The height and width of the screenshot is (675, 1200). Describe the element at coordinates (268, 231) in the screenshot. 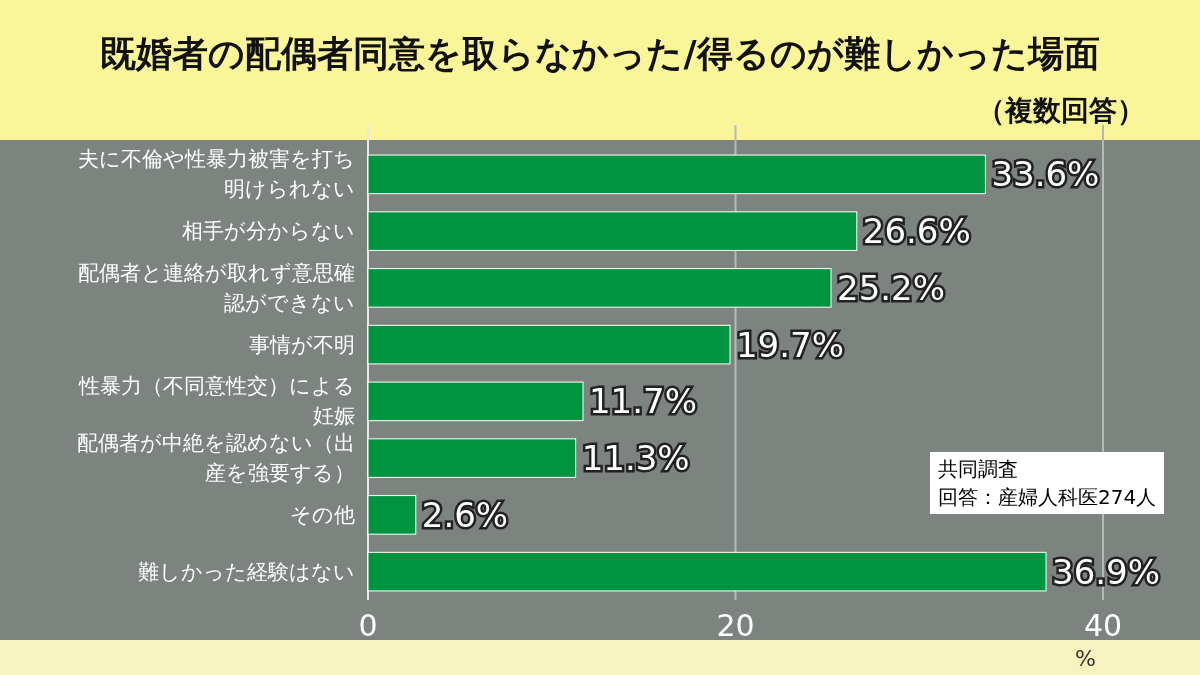

I see `y-tick-label: 相手が分からない` at that location.